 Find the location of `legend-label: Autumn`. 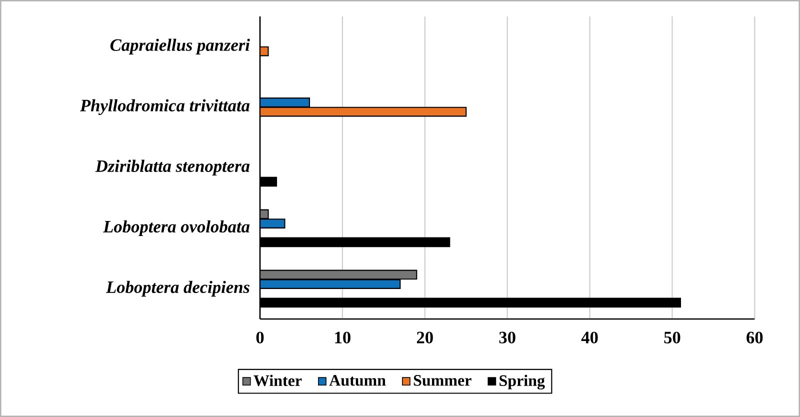

legend-label: Autumn is located at coordinates (357, 380).